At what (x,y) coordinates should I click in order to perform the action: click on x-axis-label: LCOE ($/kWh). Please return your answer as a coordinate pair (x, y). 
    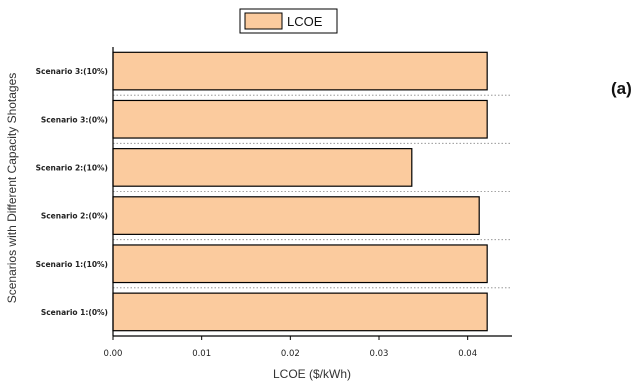
    Looking at the image, I should click on (312, 374).